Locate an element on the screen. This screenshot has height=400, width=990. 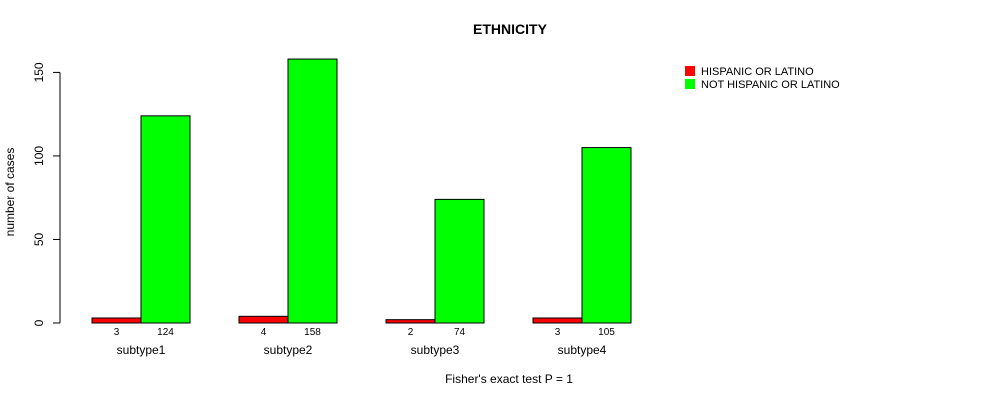
y-tick-label: 100 is located at coordinates (39, 156).